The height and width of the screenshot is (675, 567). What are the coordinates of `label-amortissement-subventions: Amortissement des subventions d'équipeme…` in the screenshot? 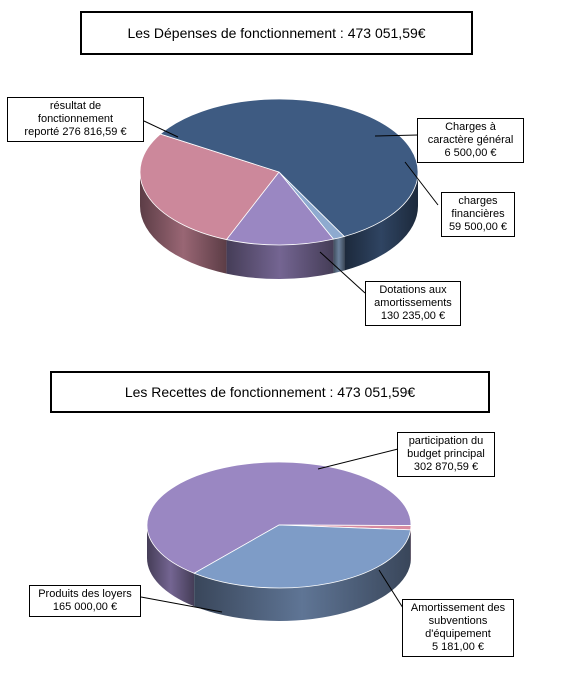 It's located at (458, 628).